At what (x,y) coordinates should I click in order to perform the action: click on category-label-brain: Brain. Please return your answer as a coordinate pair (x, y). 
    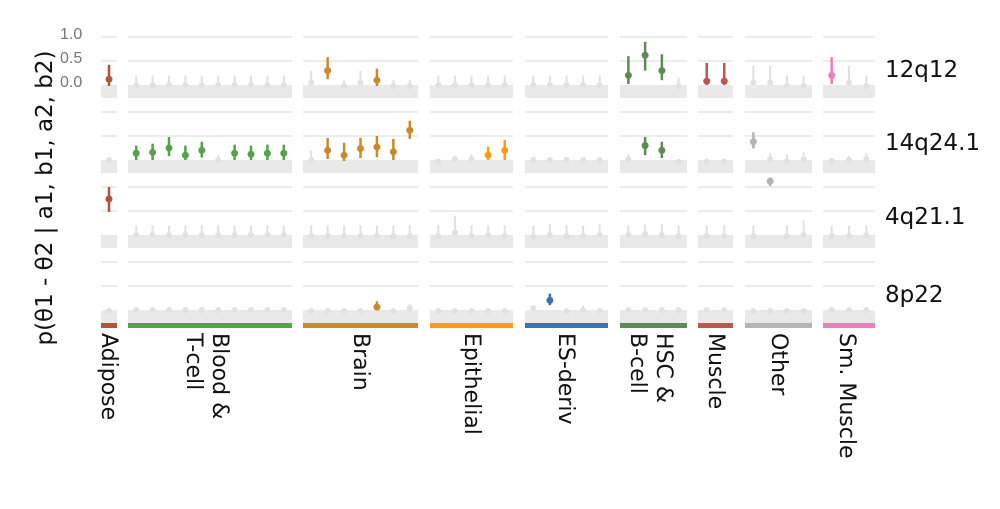
    Looking at the image, I should click on (360, 362).